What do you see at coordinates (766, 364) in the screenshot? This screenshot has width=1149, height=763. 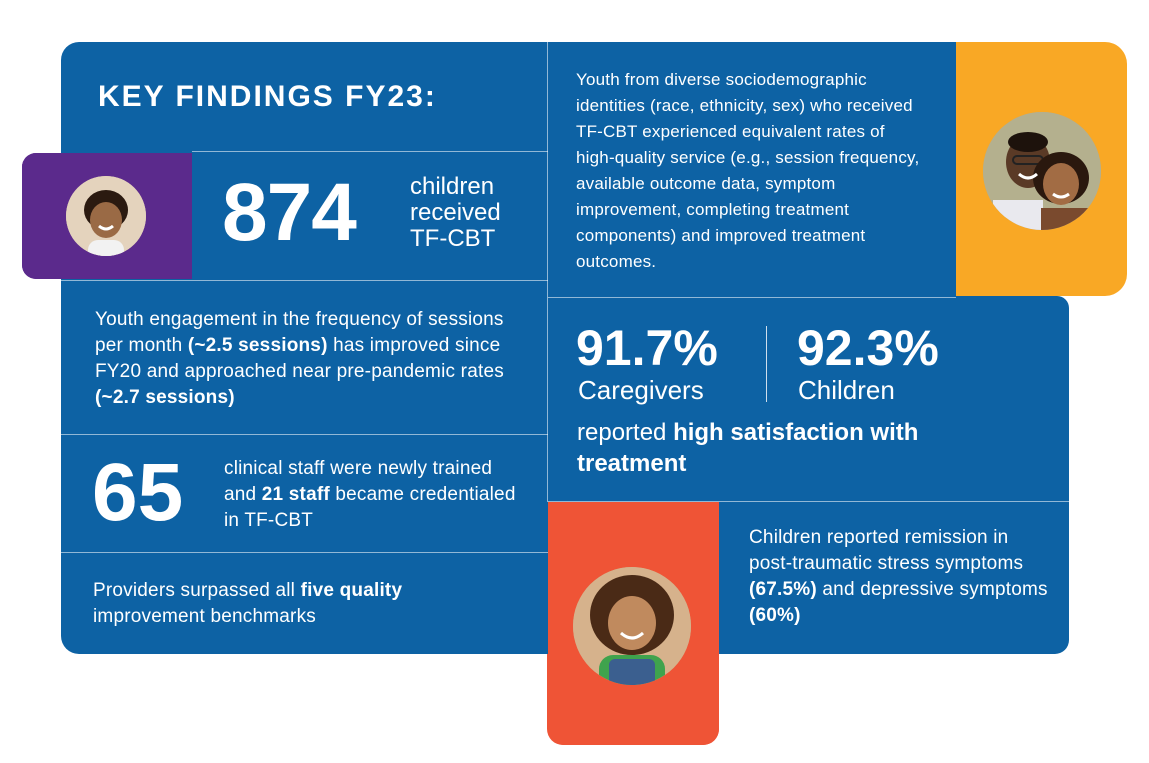 I see `stat-separator` at bounding box center [766, 364].